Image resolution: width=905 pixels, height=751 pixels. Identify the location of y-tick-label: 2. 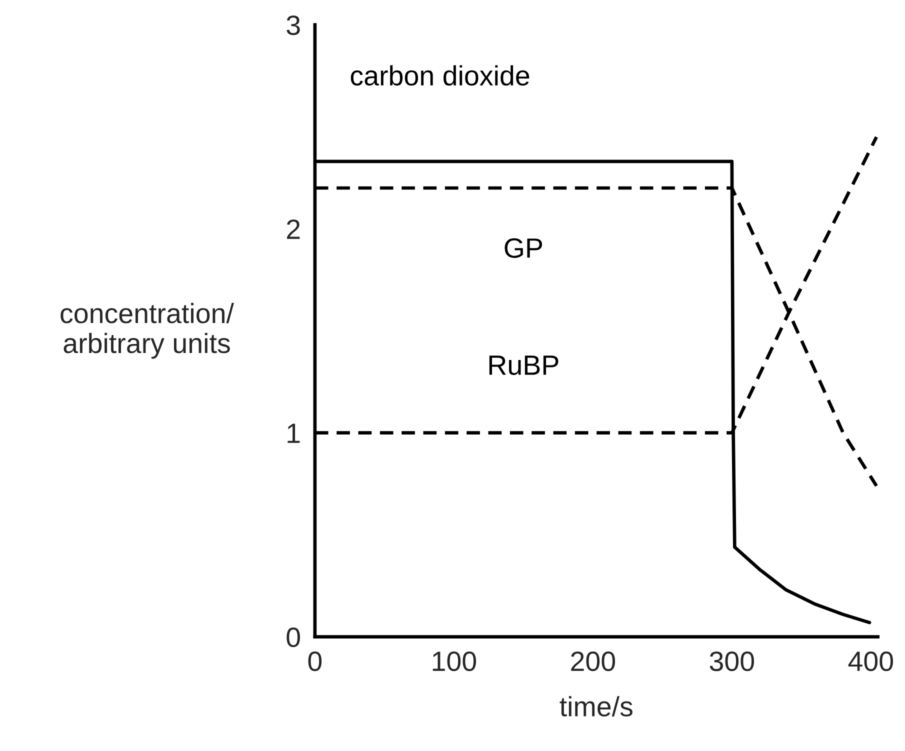
(293, 229).